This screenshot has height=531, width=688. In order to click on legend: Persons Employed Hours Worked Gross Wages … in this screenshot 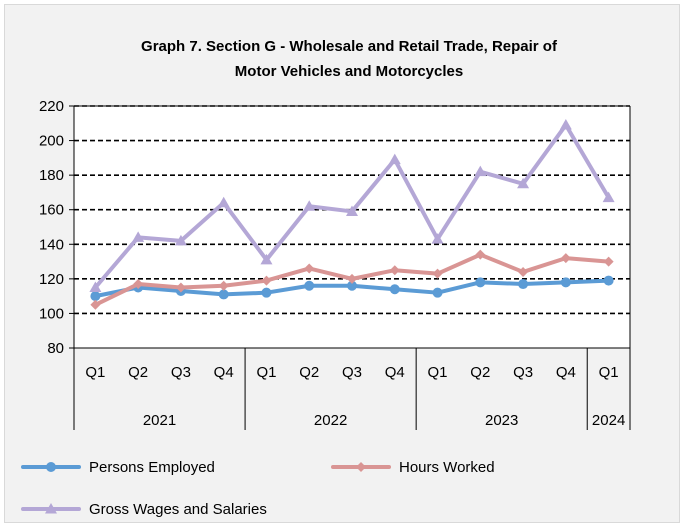, I will do `click(258, 488)`.